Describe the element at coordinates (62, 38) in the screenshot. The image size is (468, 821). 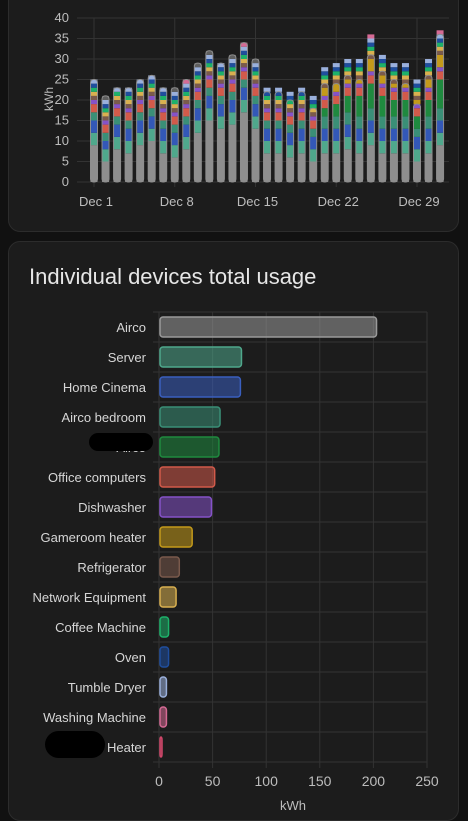
I see `y-tick-label: 35` at that location.